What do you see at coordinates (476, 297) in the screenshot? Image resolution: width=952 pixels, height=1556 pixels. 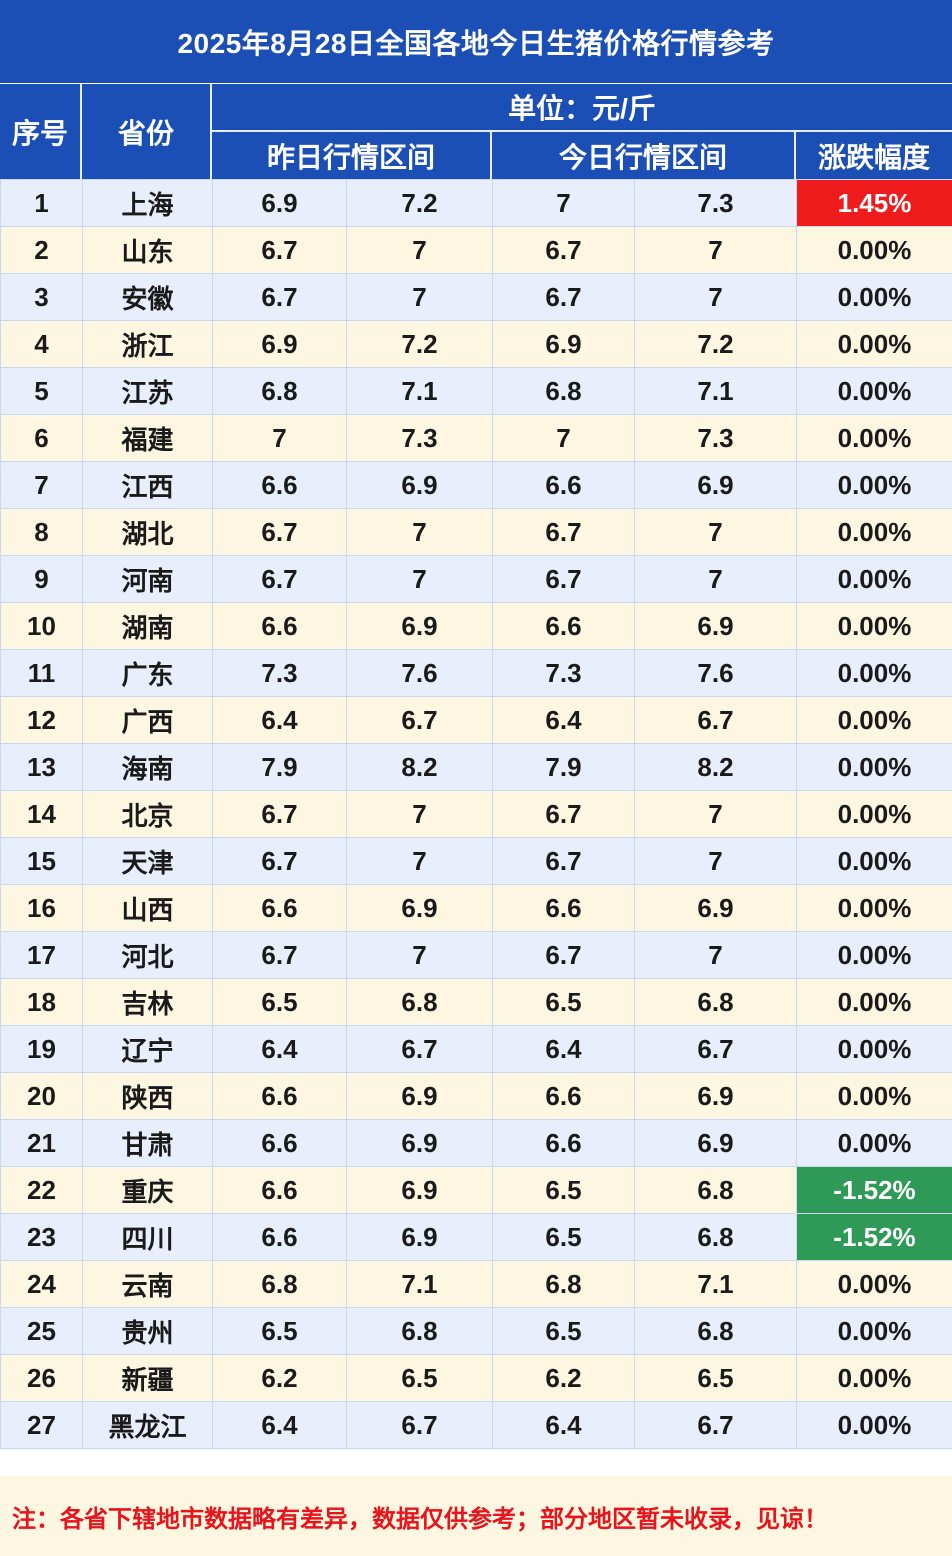 I see `table-row: 3 安徽 6.7 7 6.7 7 0.00%` at bounding box center [476, 297].